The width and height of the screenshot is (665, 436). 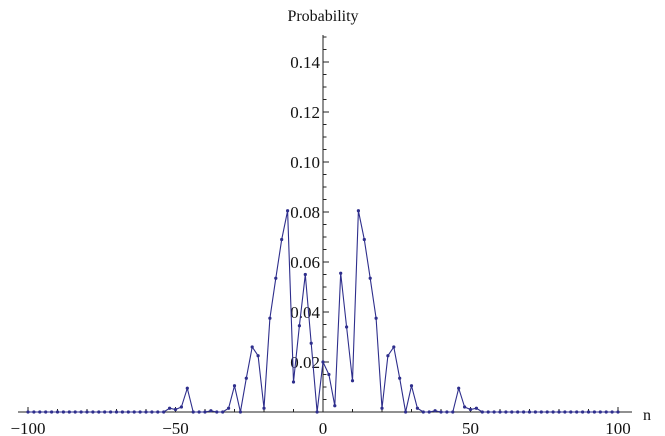 What do you see at coordinates (305, 162) in the screenshot?
I see `y-tick-label: 0.10` at bounding box center [305, 162].